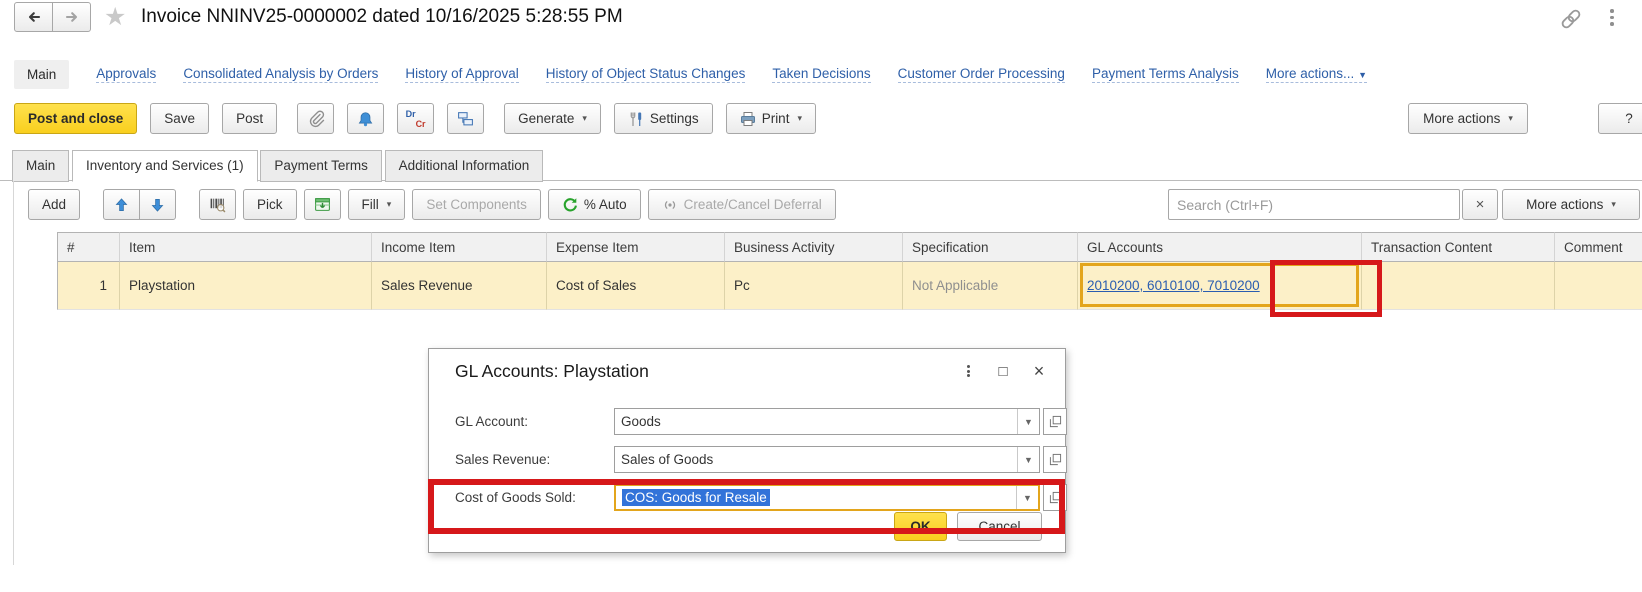 This screenshot has width=1642, height=592. What do you see at coordinates (1055, 459) in the screenshot?
I see `sales-revenue-open-button` at bounding box center [1055, 459].